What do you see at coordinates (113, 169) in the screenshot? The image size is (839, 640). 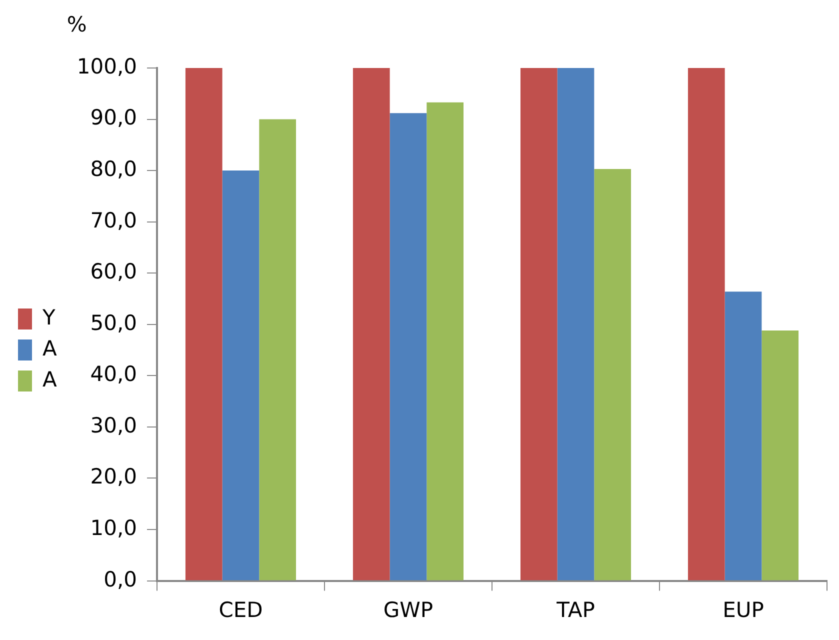 I see `y-tick-label: 80,0` at bounding box center [113, 169].